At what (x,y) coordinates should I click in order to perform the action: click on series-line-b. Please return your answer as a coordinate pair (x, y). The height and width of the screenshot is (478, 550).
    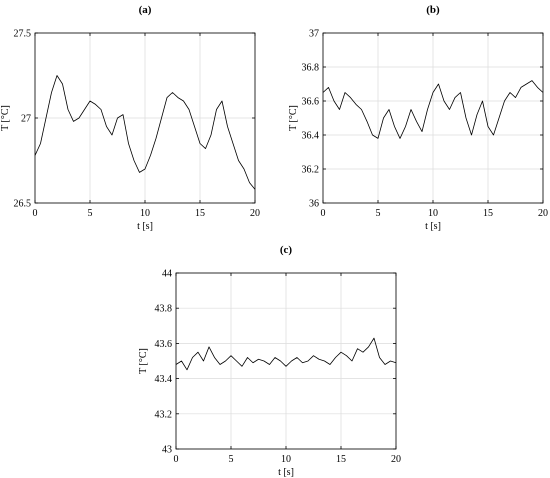
    Looking at the image, I should click on (433, 109).